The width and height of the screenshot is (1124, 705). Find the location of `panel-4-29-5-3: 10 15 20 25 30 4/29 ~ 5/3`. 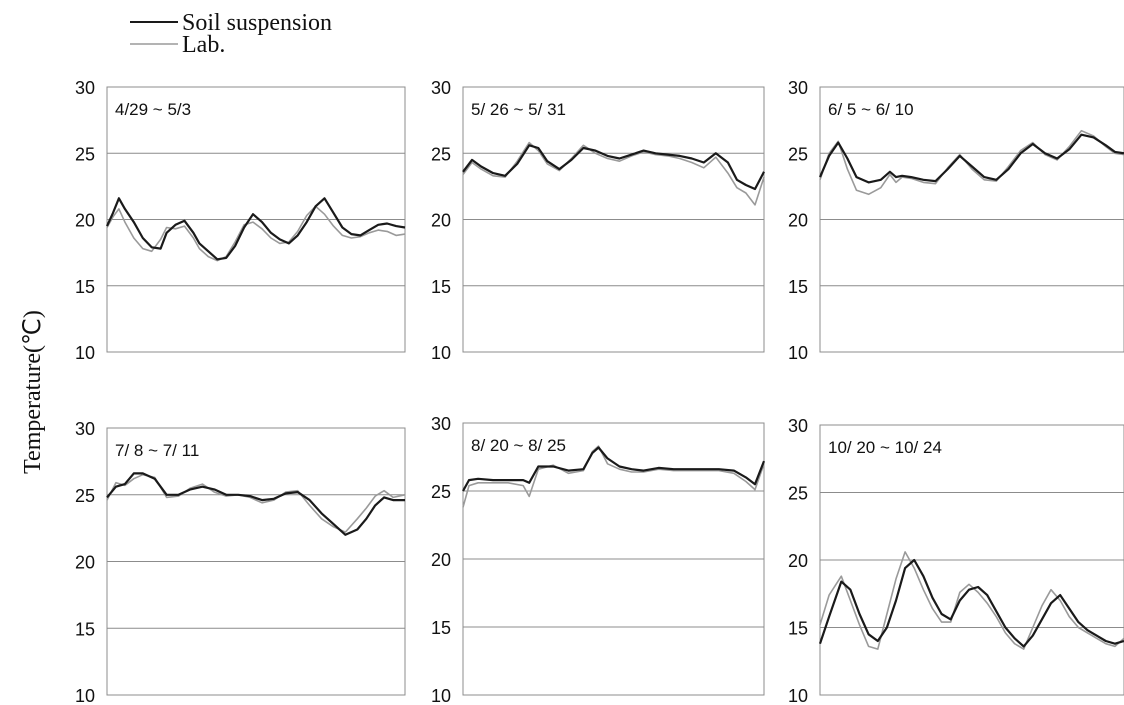

panel-4-29-5-3: 10 15 20 25 30 4/29 ~ 5/3 is located at coordinates (240, 220).